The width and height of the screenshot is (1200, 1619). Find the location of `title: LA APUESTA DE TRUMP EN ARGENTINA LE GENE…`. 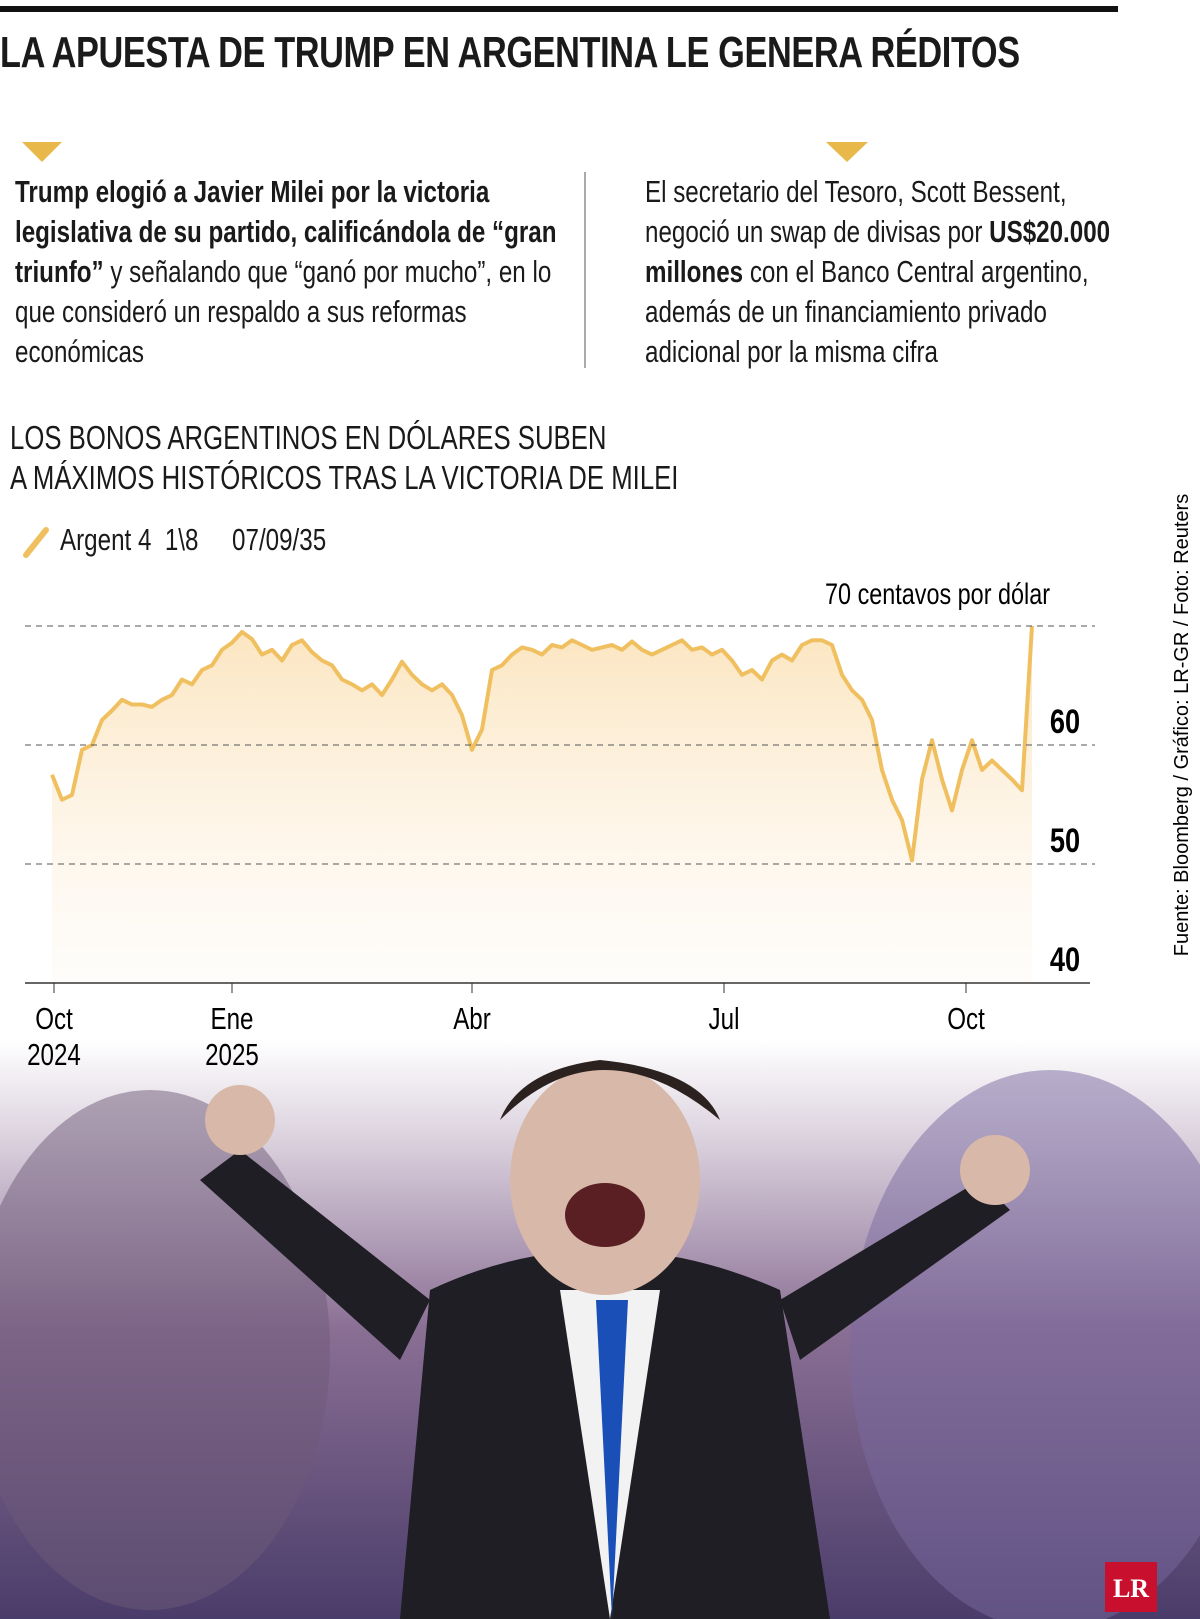

title: LA APUESTA DE TRUMP EN ARGENTINA LE GENE… is located at coordinates (510, 52).